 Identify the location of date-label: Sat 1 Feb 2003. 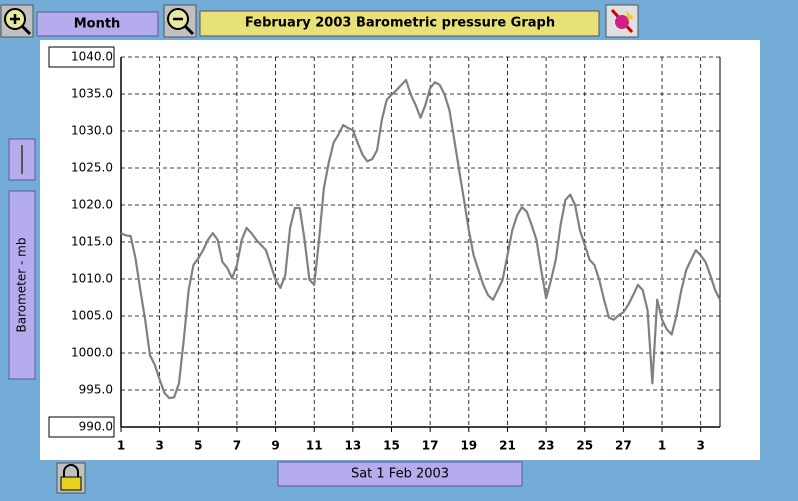
(400, 474).